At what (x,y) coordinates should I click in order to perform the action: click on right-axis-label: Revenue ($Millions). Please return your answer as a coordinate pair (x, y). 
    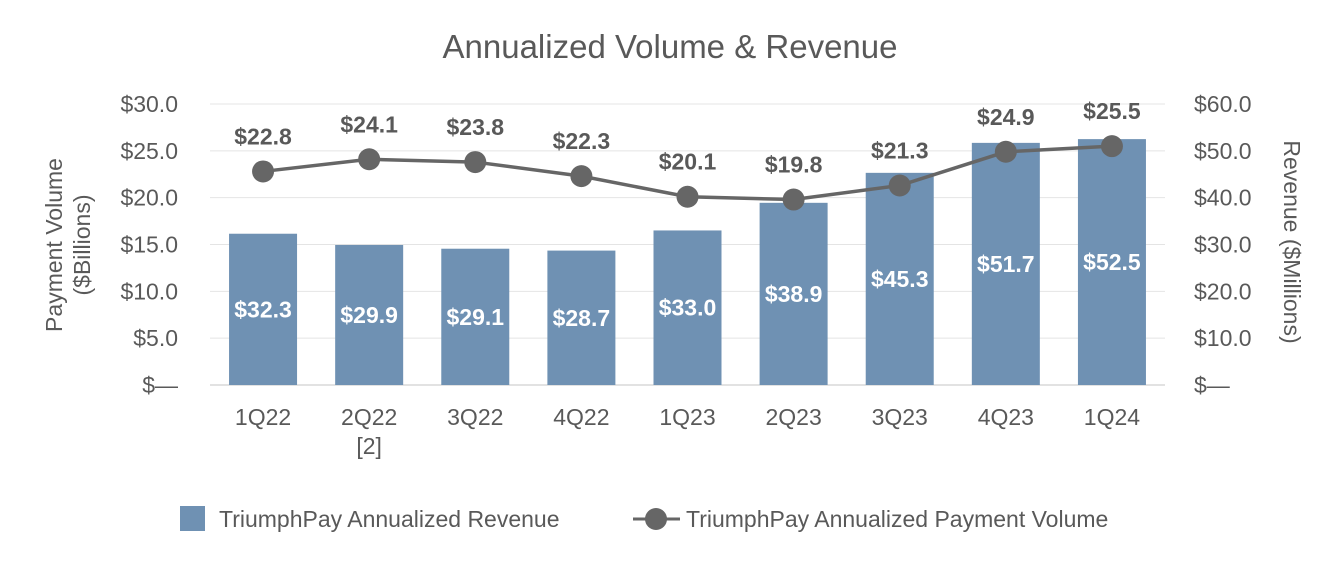
    Looking at the image, I should click on (1292, 241).